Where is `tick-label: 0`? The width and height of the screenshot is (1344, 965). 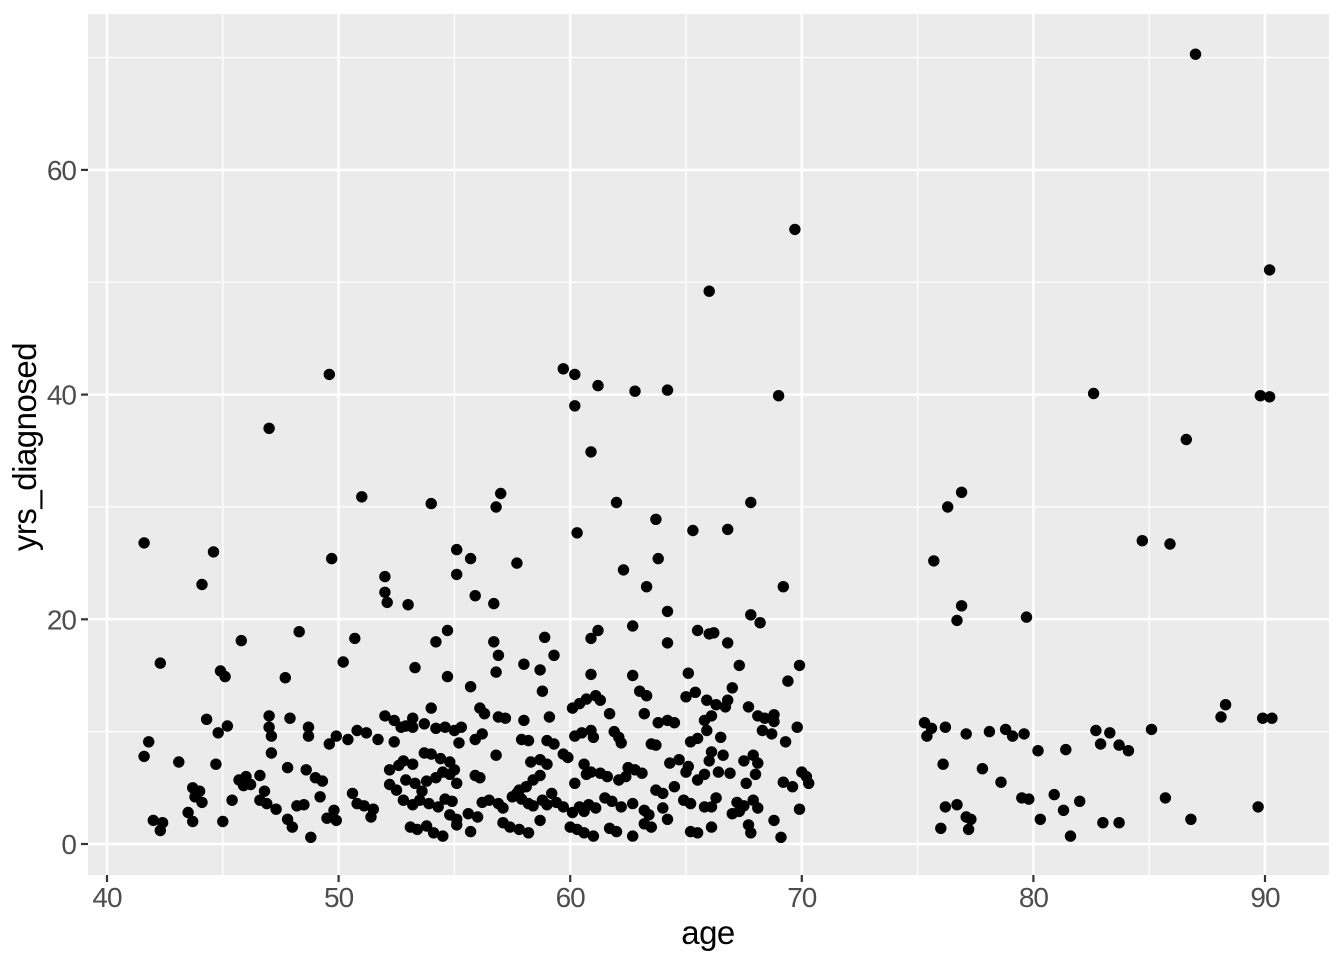
tick-label: 0 is located at coordinates (68, 844).